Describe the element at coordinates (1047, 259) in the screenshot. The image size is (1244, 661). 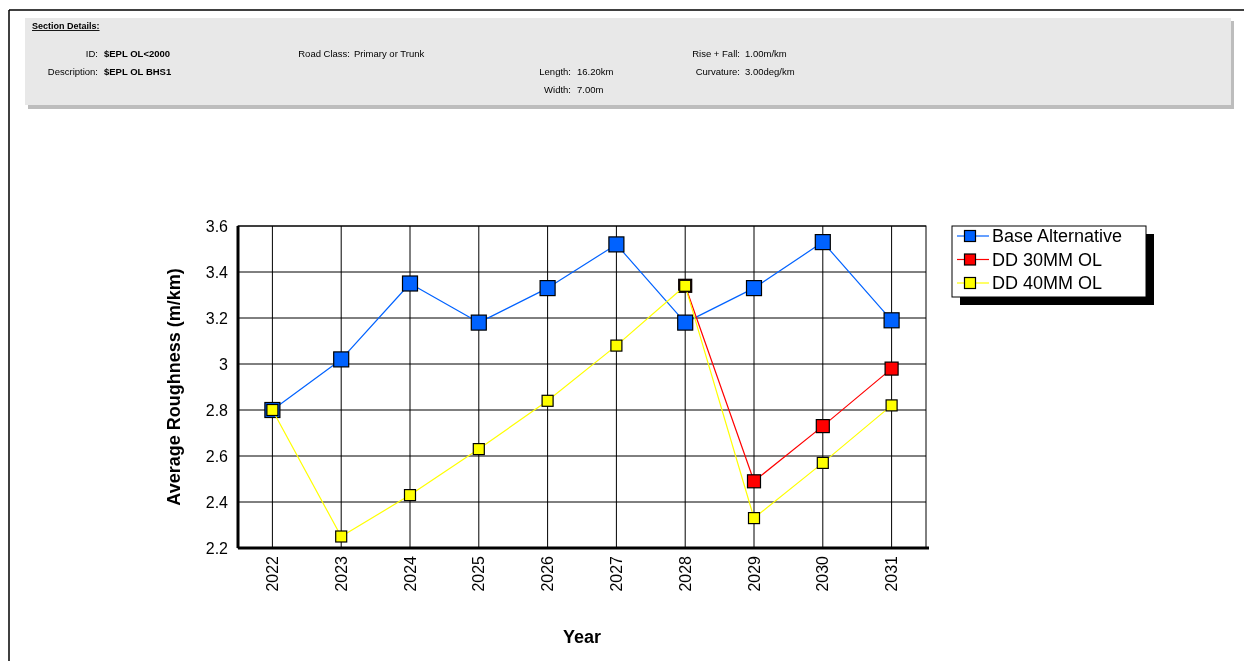
I see `legend-label: DD 30MM OL` at that location.